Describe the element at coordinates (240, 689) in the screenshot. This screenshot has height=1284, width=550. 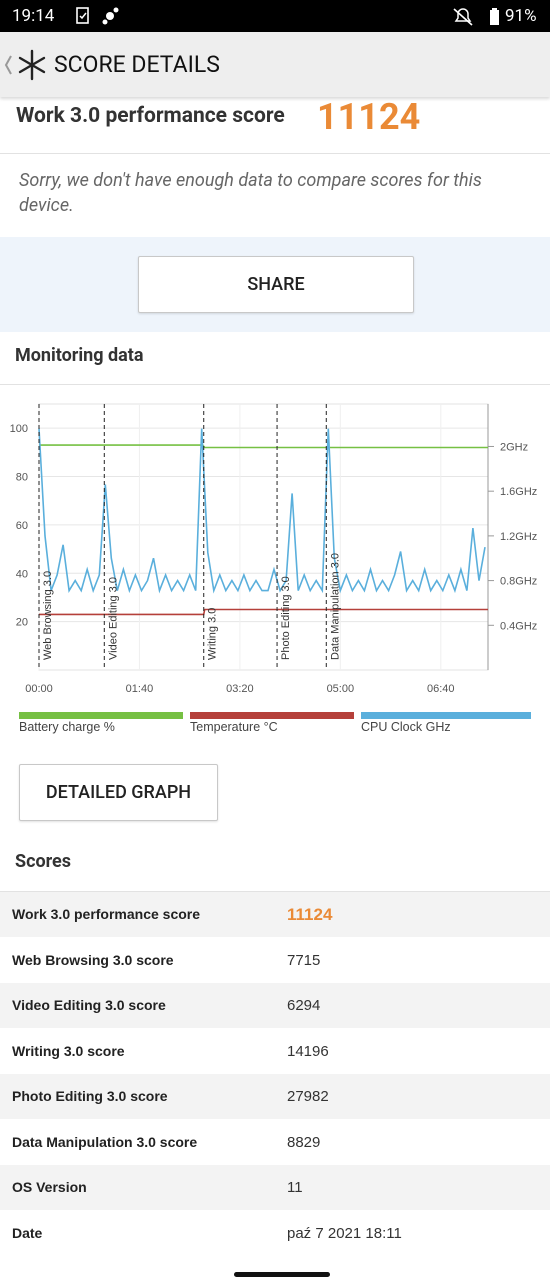
I see `x-tick-label: 03:20` at that location.